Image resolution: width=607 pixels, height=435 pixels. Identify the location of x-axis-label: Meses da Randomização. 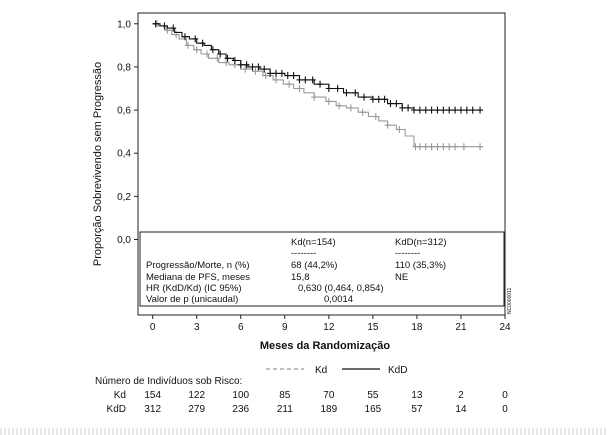
(325, 346).